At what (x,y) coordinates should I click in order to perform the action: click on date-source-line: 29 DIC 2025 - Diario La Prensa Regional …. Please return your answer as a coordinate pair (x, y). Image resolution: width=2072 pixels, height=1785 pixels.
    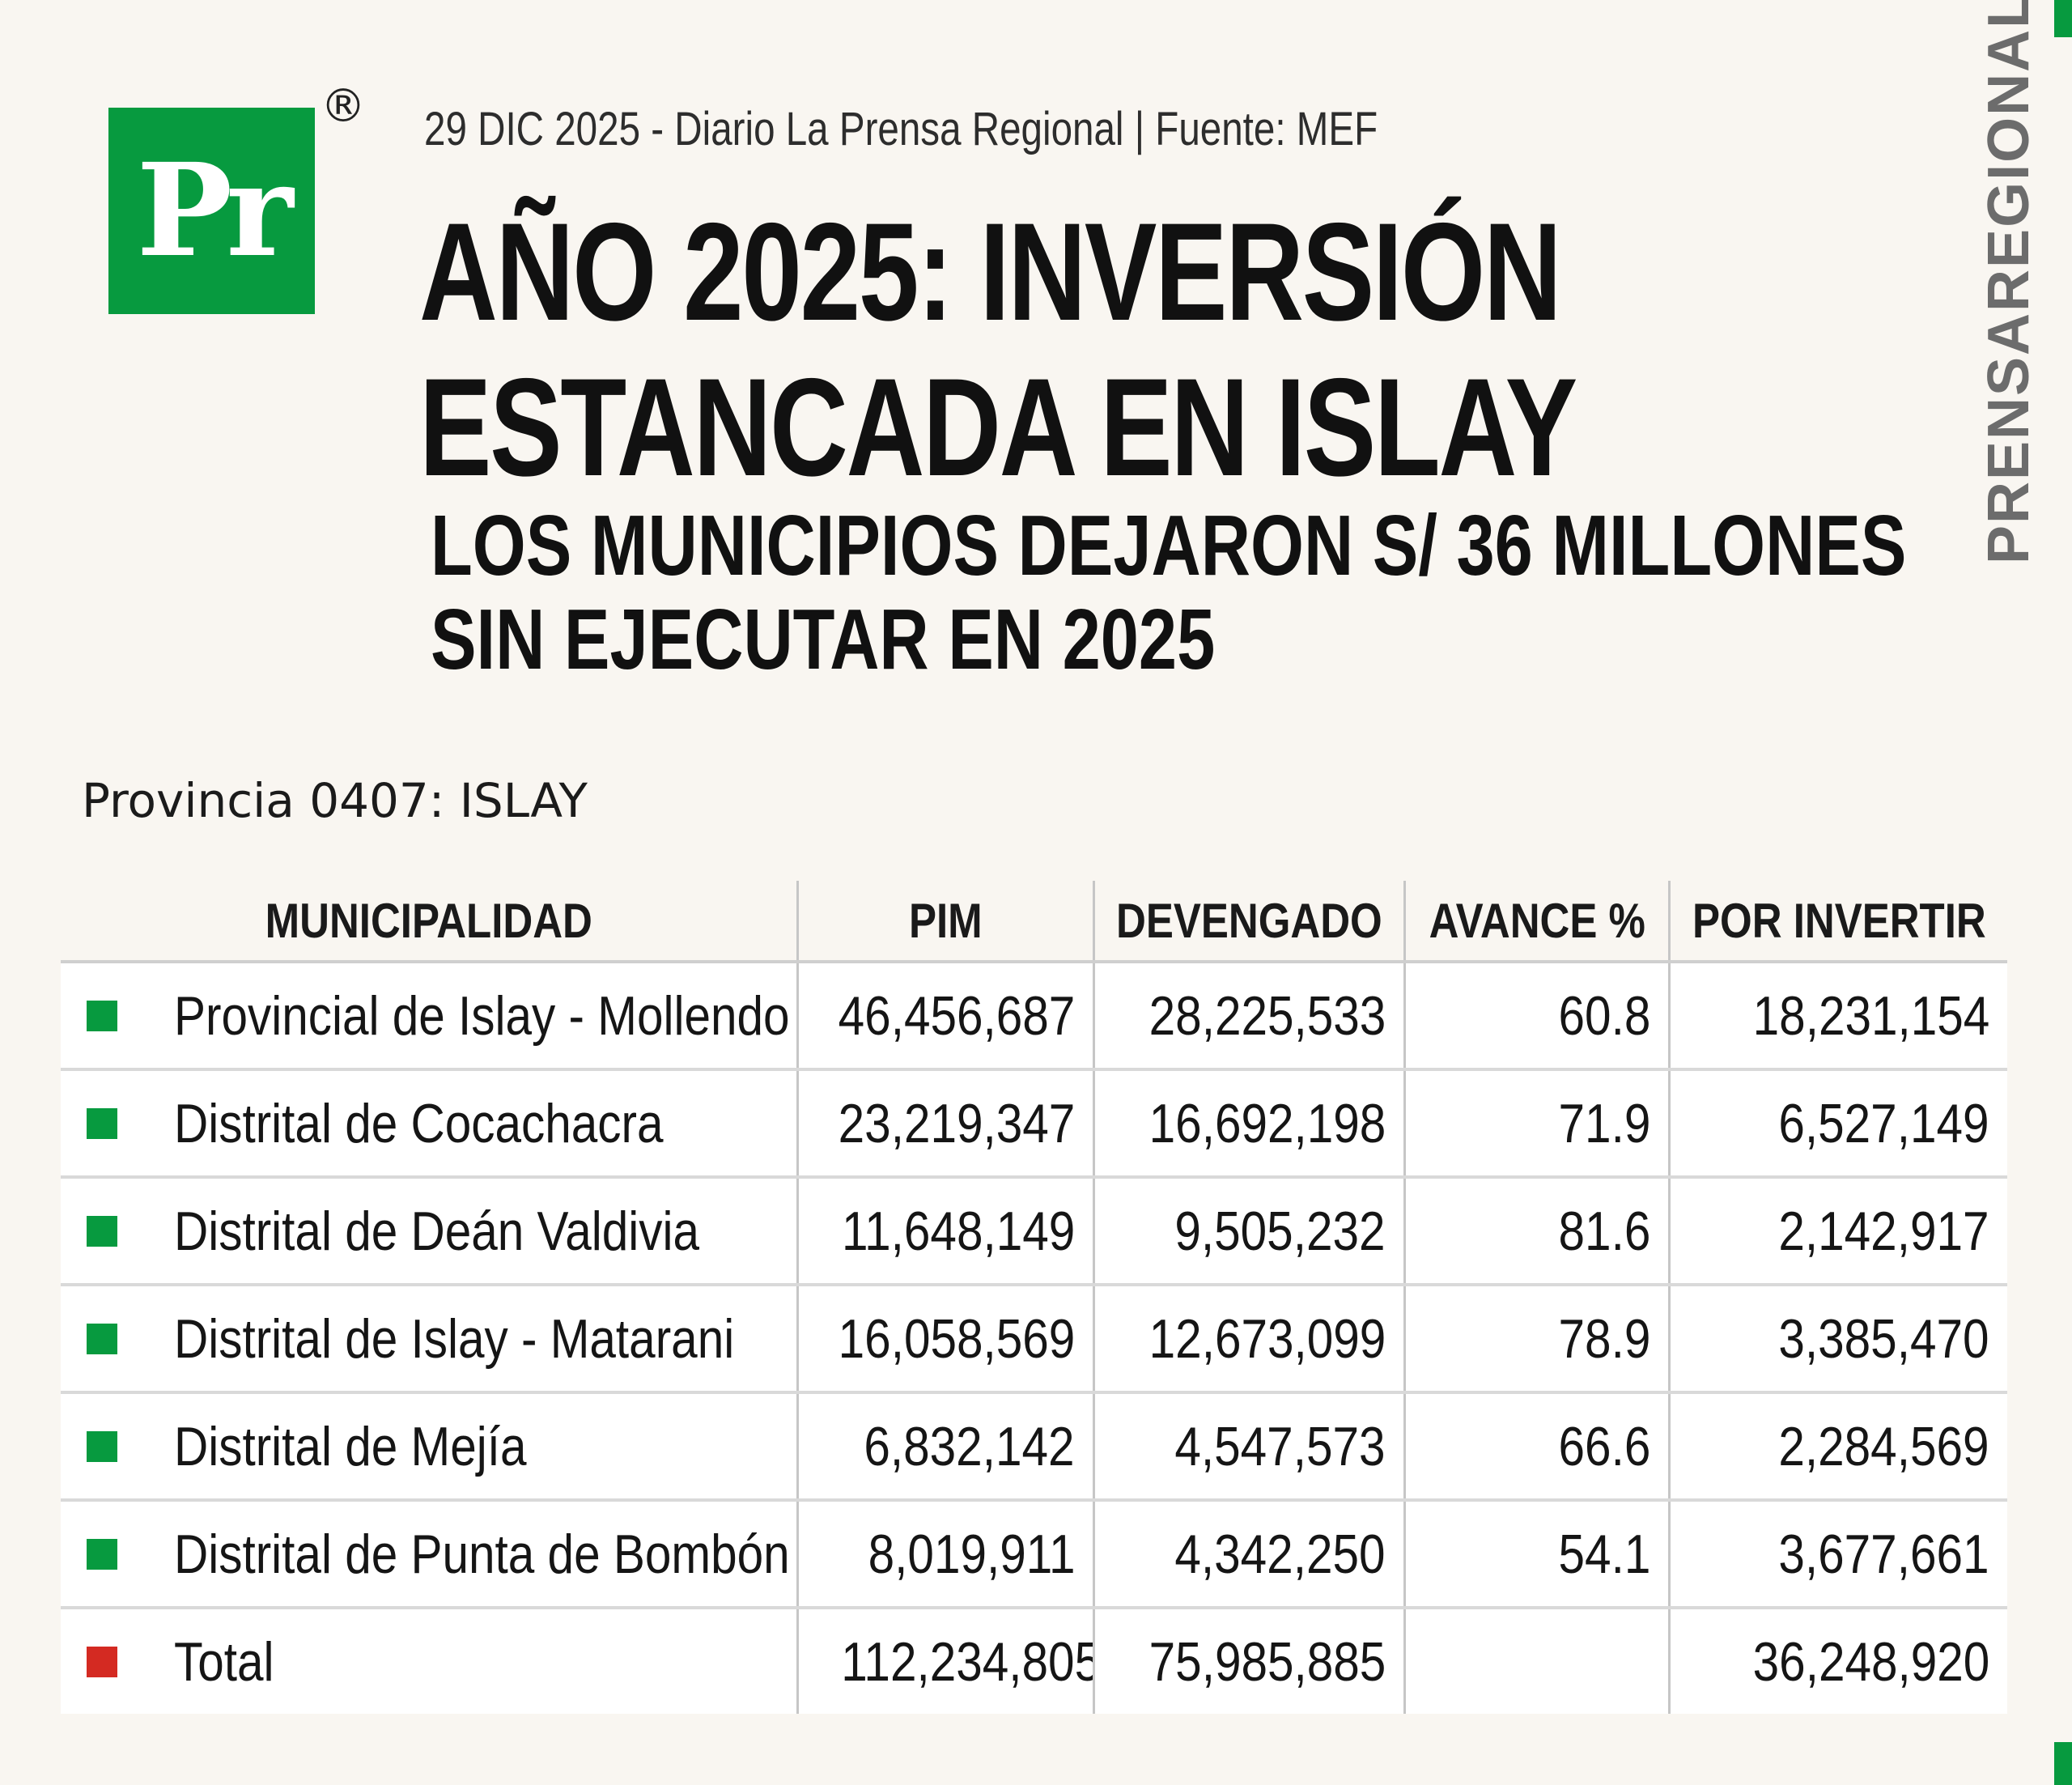
    Looking at the image, I should click on (901, 129).